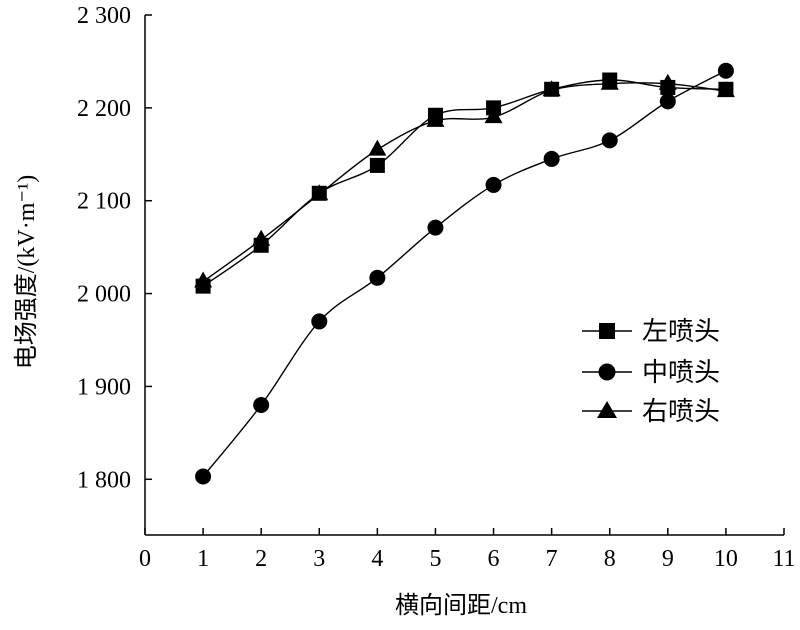 The height and width of the screenshot is (630, 800). What do you see at coordinates (203, 559) in the screenshot?
I see `x-tick-label: 1` at bounding box center [203, 559].